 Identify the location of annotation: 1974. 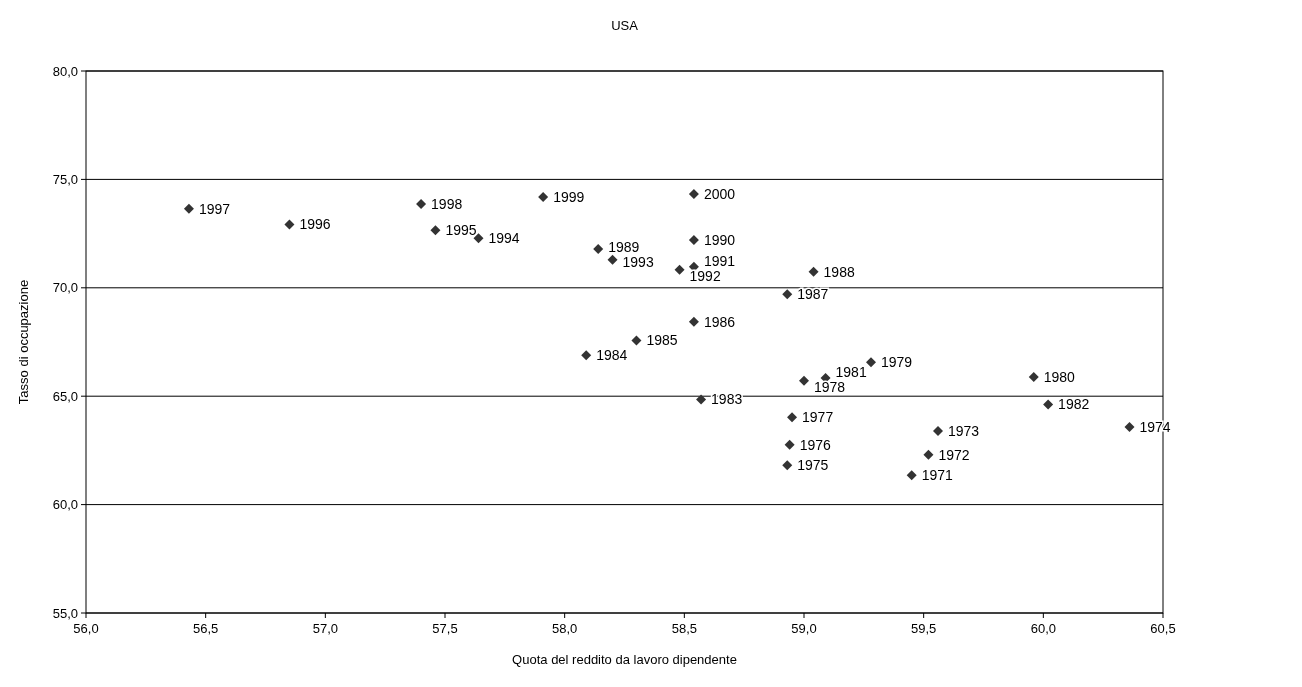
(1155, 426).